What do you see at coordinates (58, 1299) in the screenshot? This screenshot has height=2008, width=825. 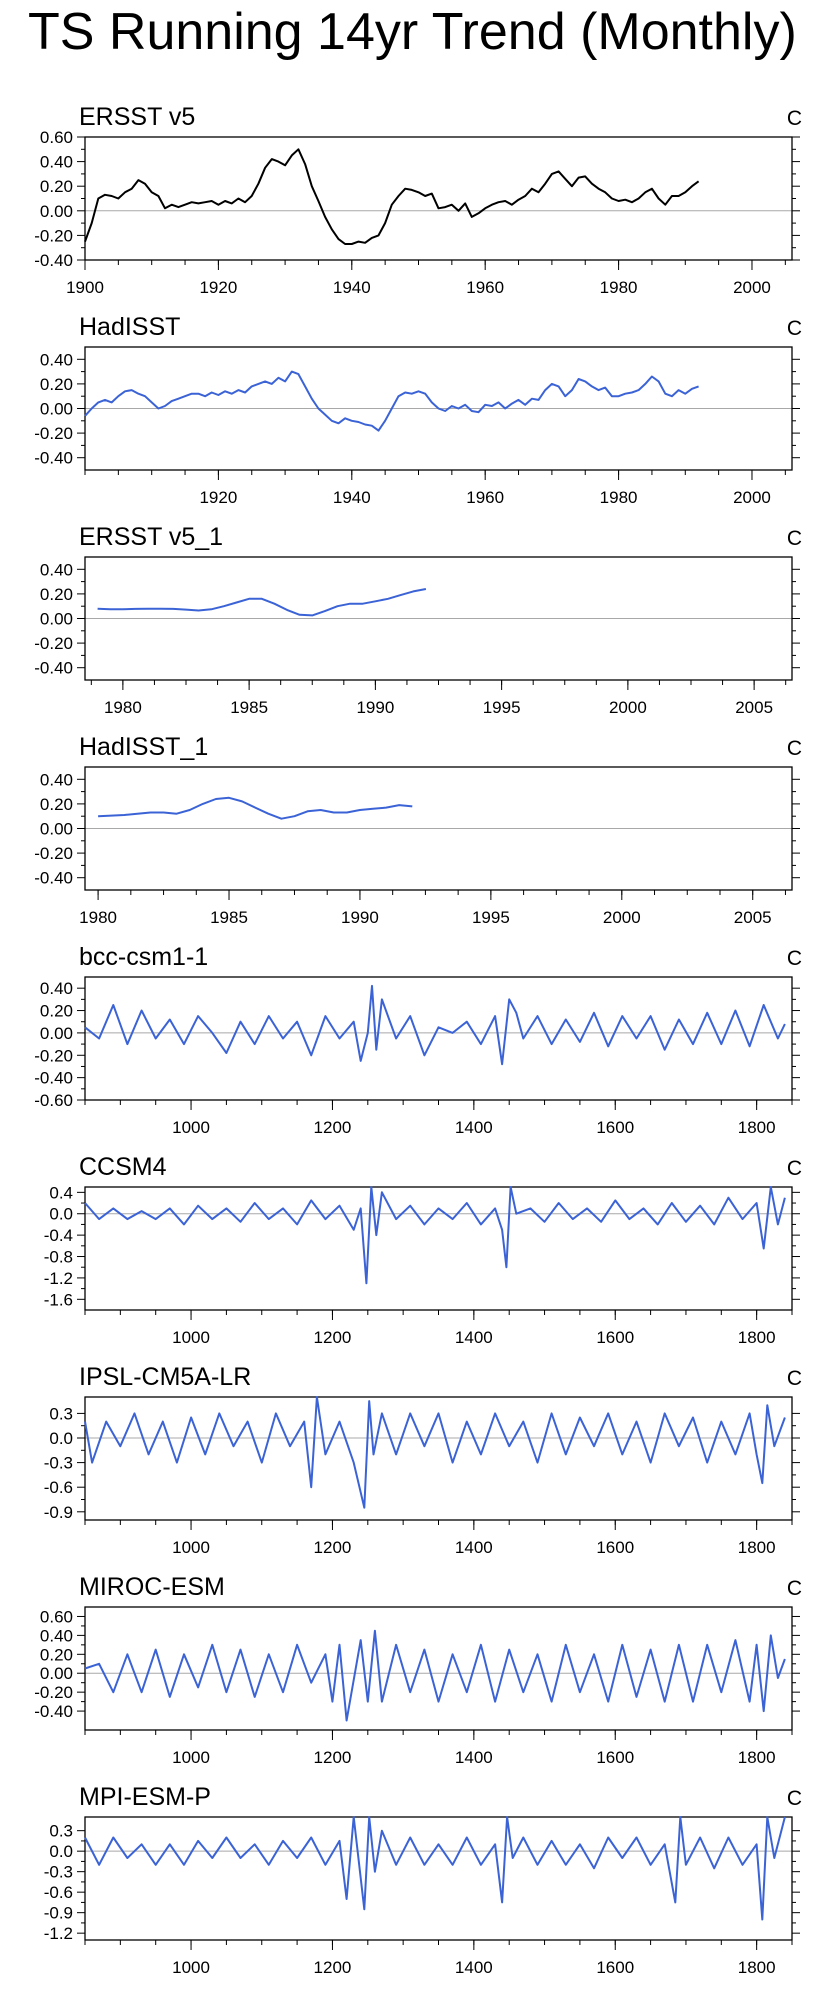 I see `y-tick-label: -1.6` at bounding box center [58, 1299].